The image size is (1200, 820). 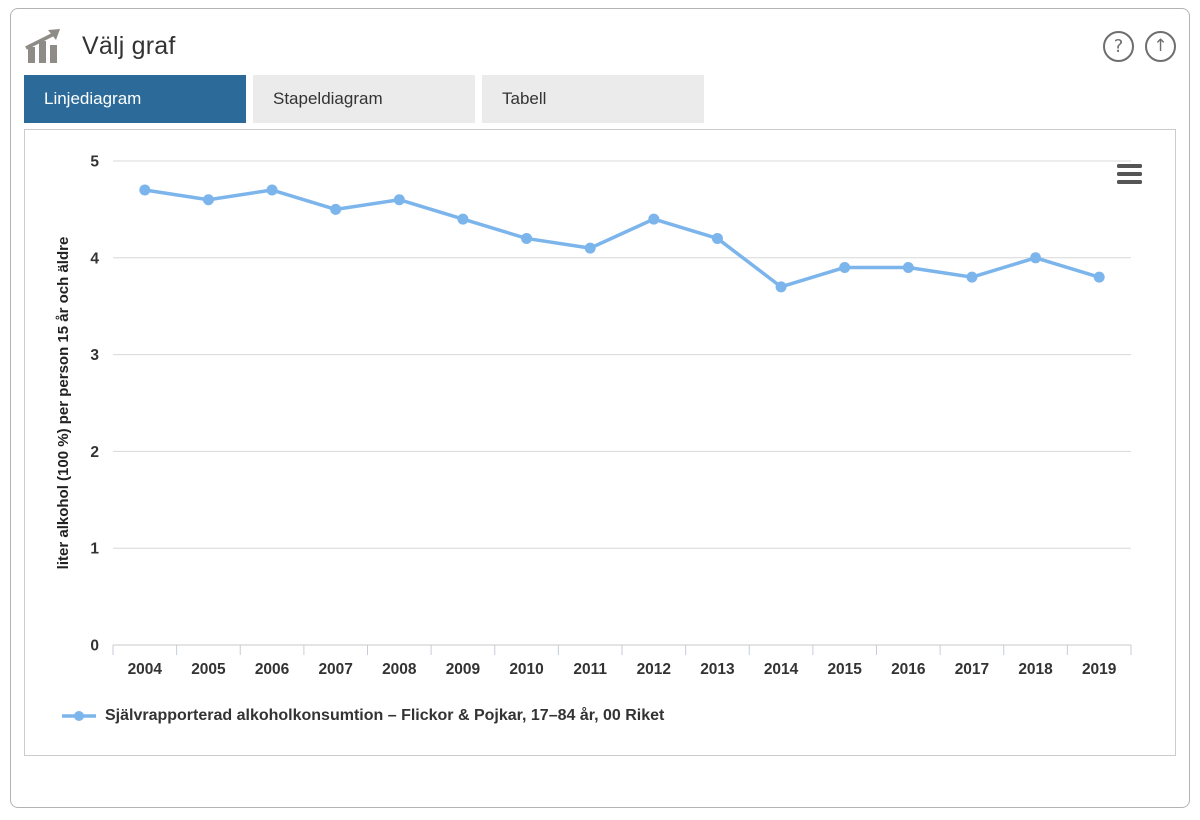 What do you see at coordinates (844, 669) in the screenshot?
I see `svg-text: 2015` at bounding box center [844, 669].